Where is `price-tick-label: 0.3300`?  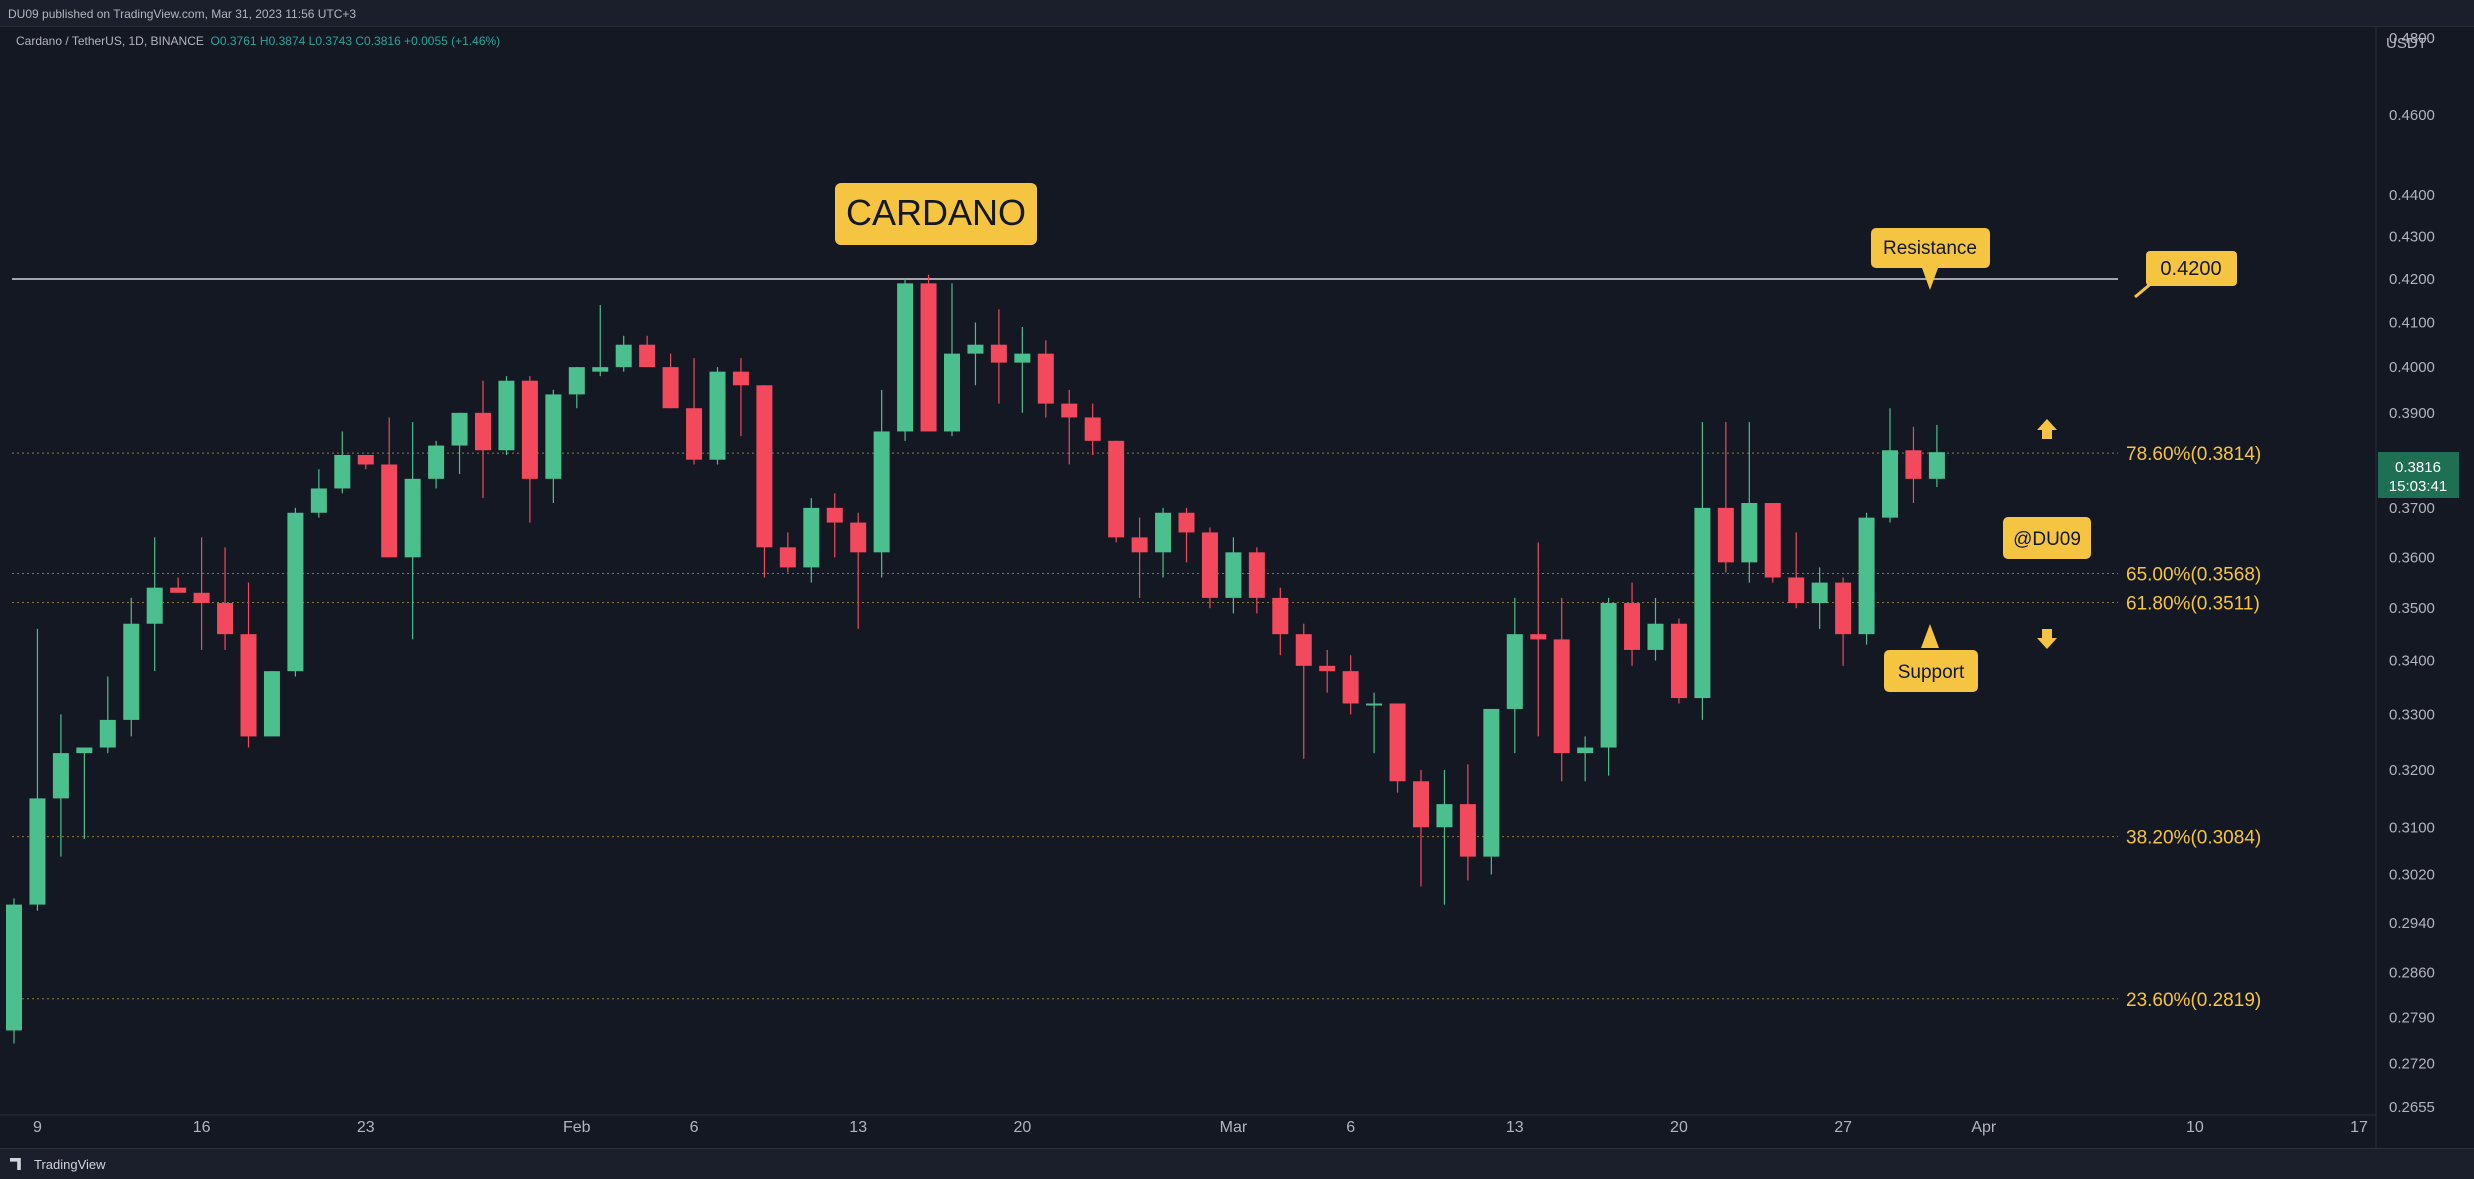 price-tick-label: 0.3300 is located at coordinates (2412, 714).